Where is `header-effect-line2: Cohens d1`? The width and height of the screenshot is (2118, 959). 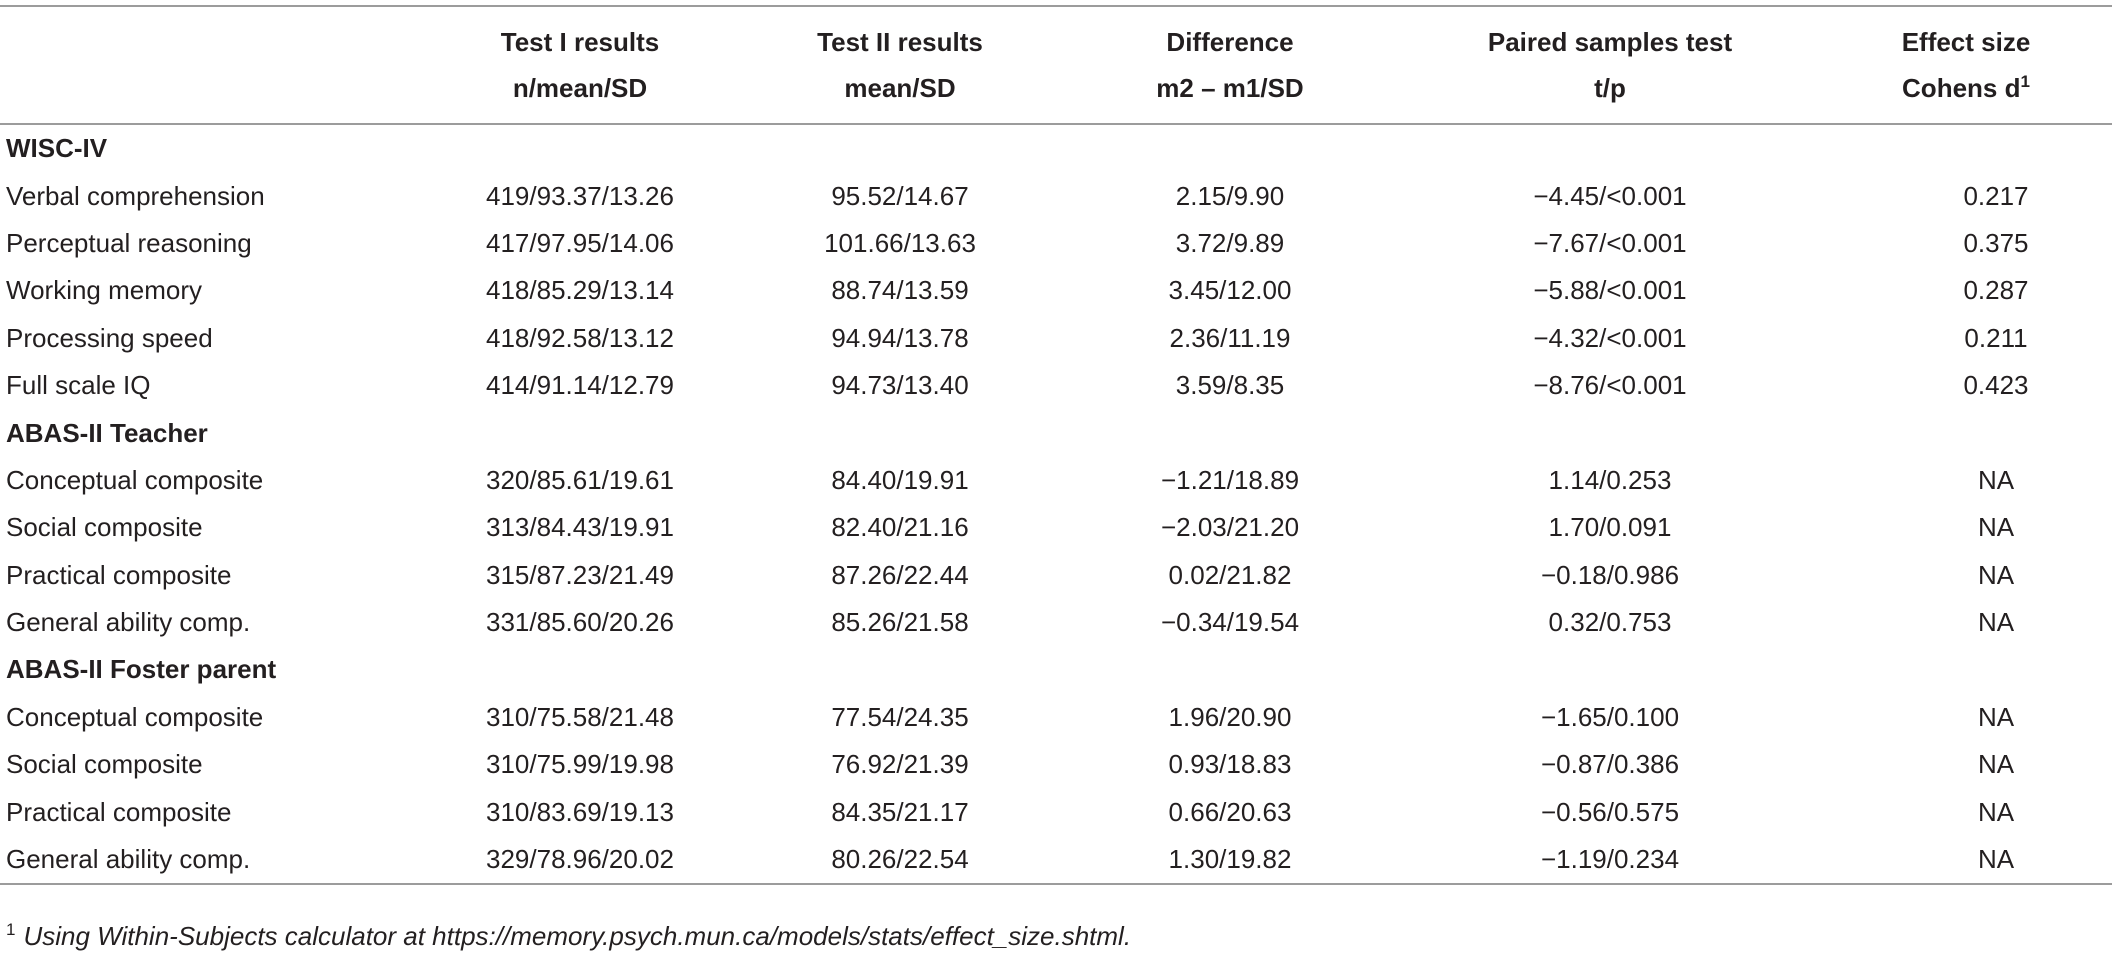 header-effect-line2: Cohens d1 is located at coordinates (1966, 88).